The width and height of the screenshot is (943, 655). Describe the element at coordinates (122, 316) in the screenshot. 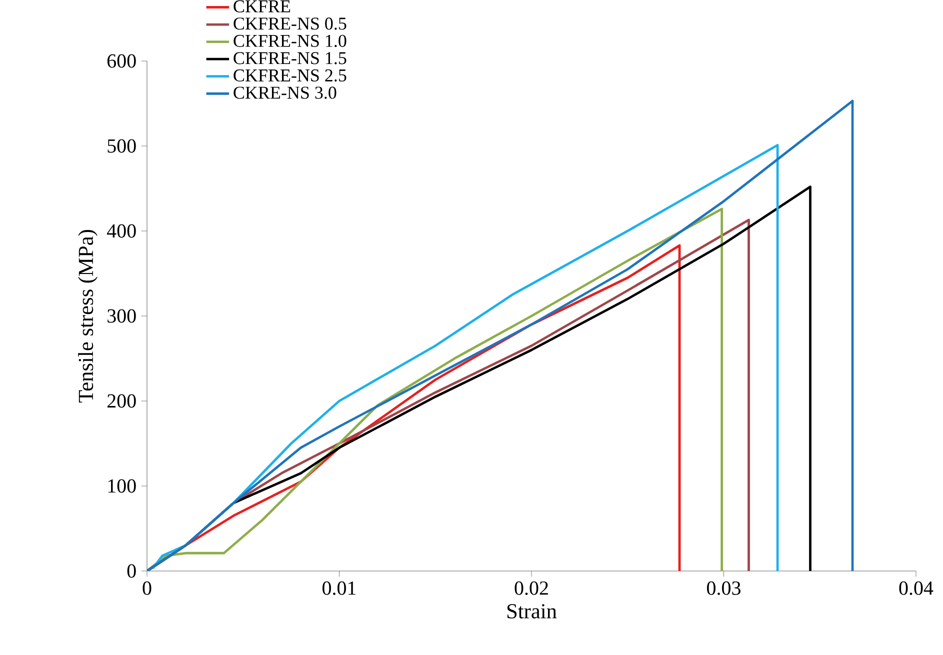

I see `y-tick-label: 300` at that location.